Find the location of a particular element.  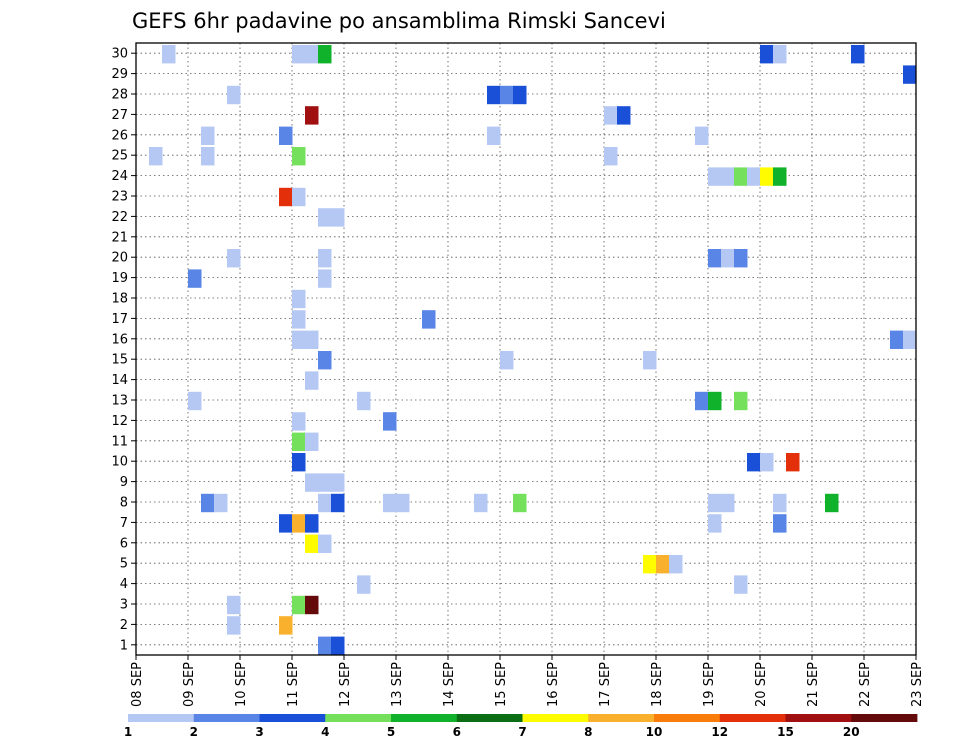

y-tick-label: 10 is located at coordinates (119, 462).